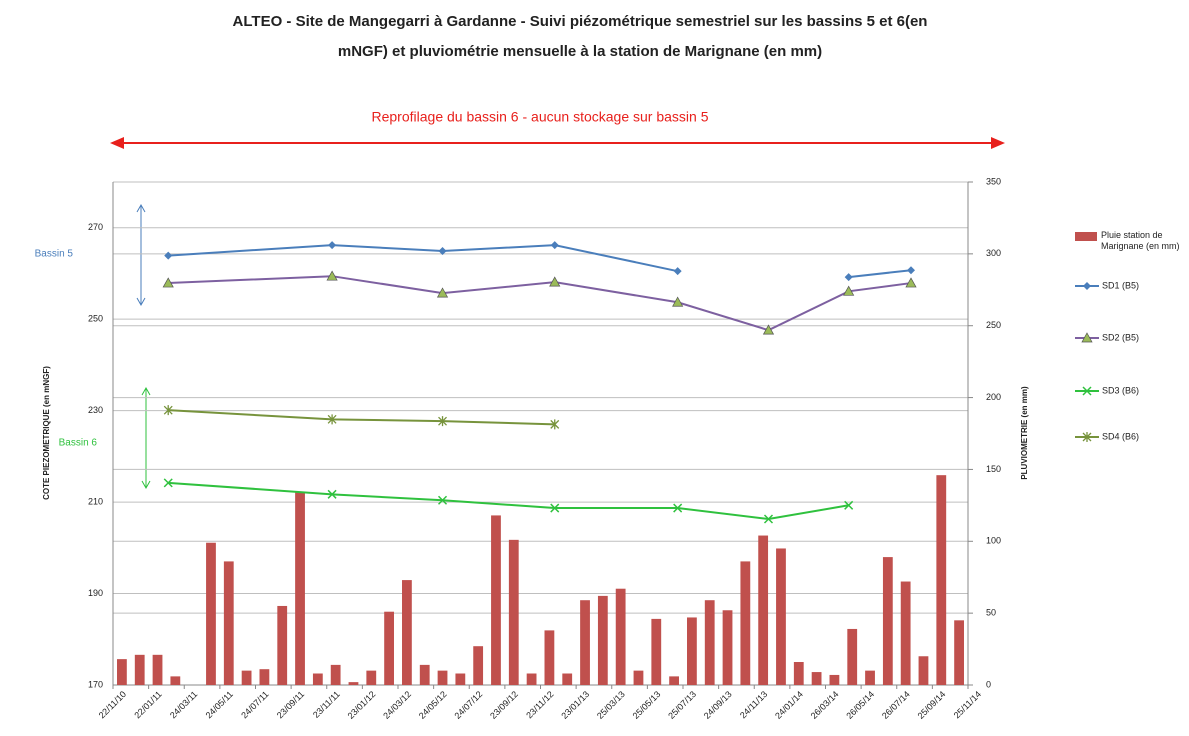  What do you see at coordinates (682, 705) in the screenshot?
I see `x-tick-label: 25/07/13` at bounding box center [682, 705].